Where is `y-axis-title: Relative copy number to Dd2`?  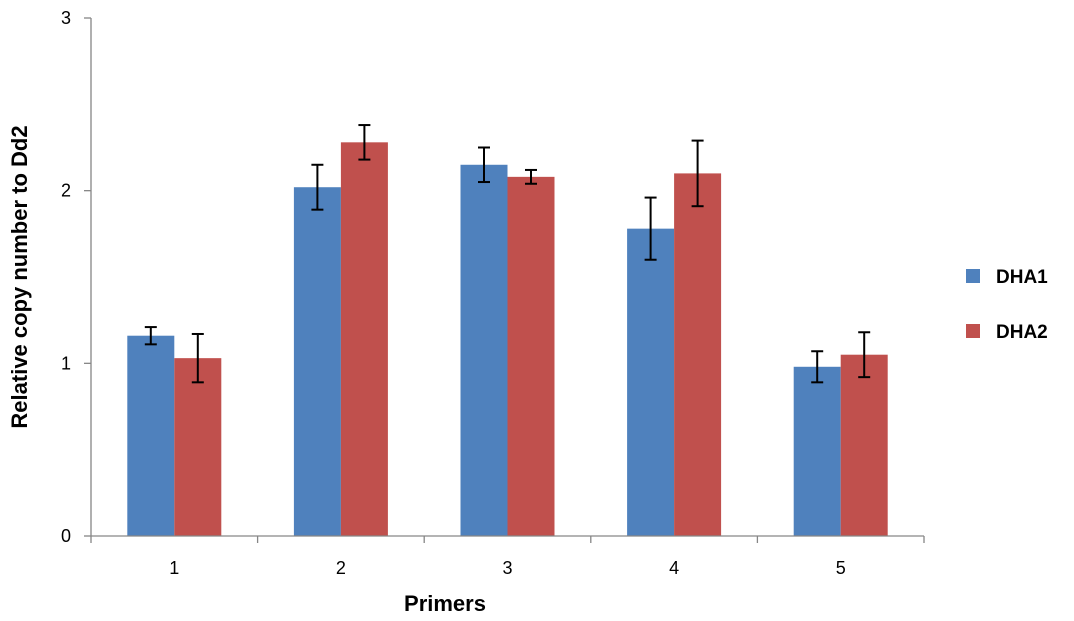 y-axis-title: Relative copy number to Dd2 is located at coordinates (19, 276).